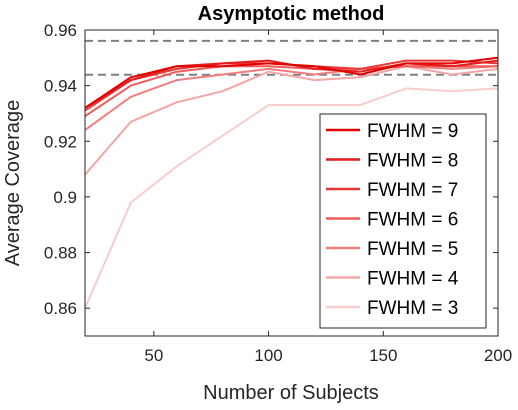 Image resolution: width=518 pixels, height=410 pixels. I want to click on y-tick-label: 0.9, so click(65, 197).